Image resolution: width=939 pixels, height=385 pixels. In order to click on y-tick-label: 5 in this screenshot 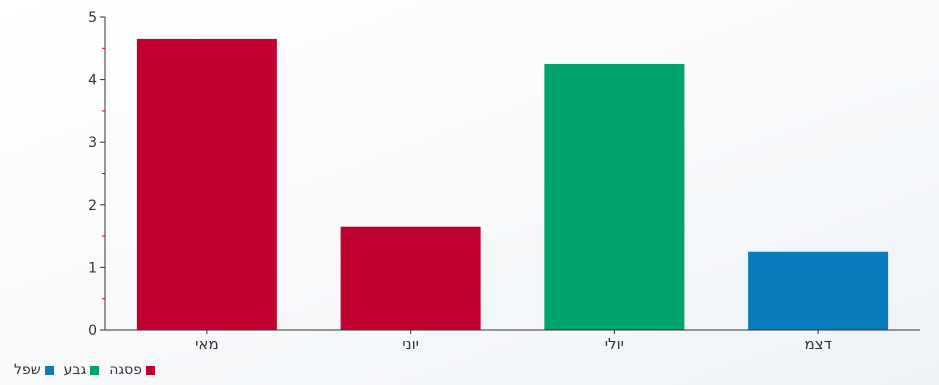, I will do `click(92, 18)`.